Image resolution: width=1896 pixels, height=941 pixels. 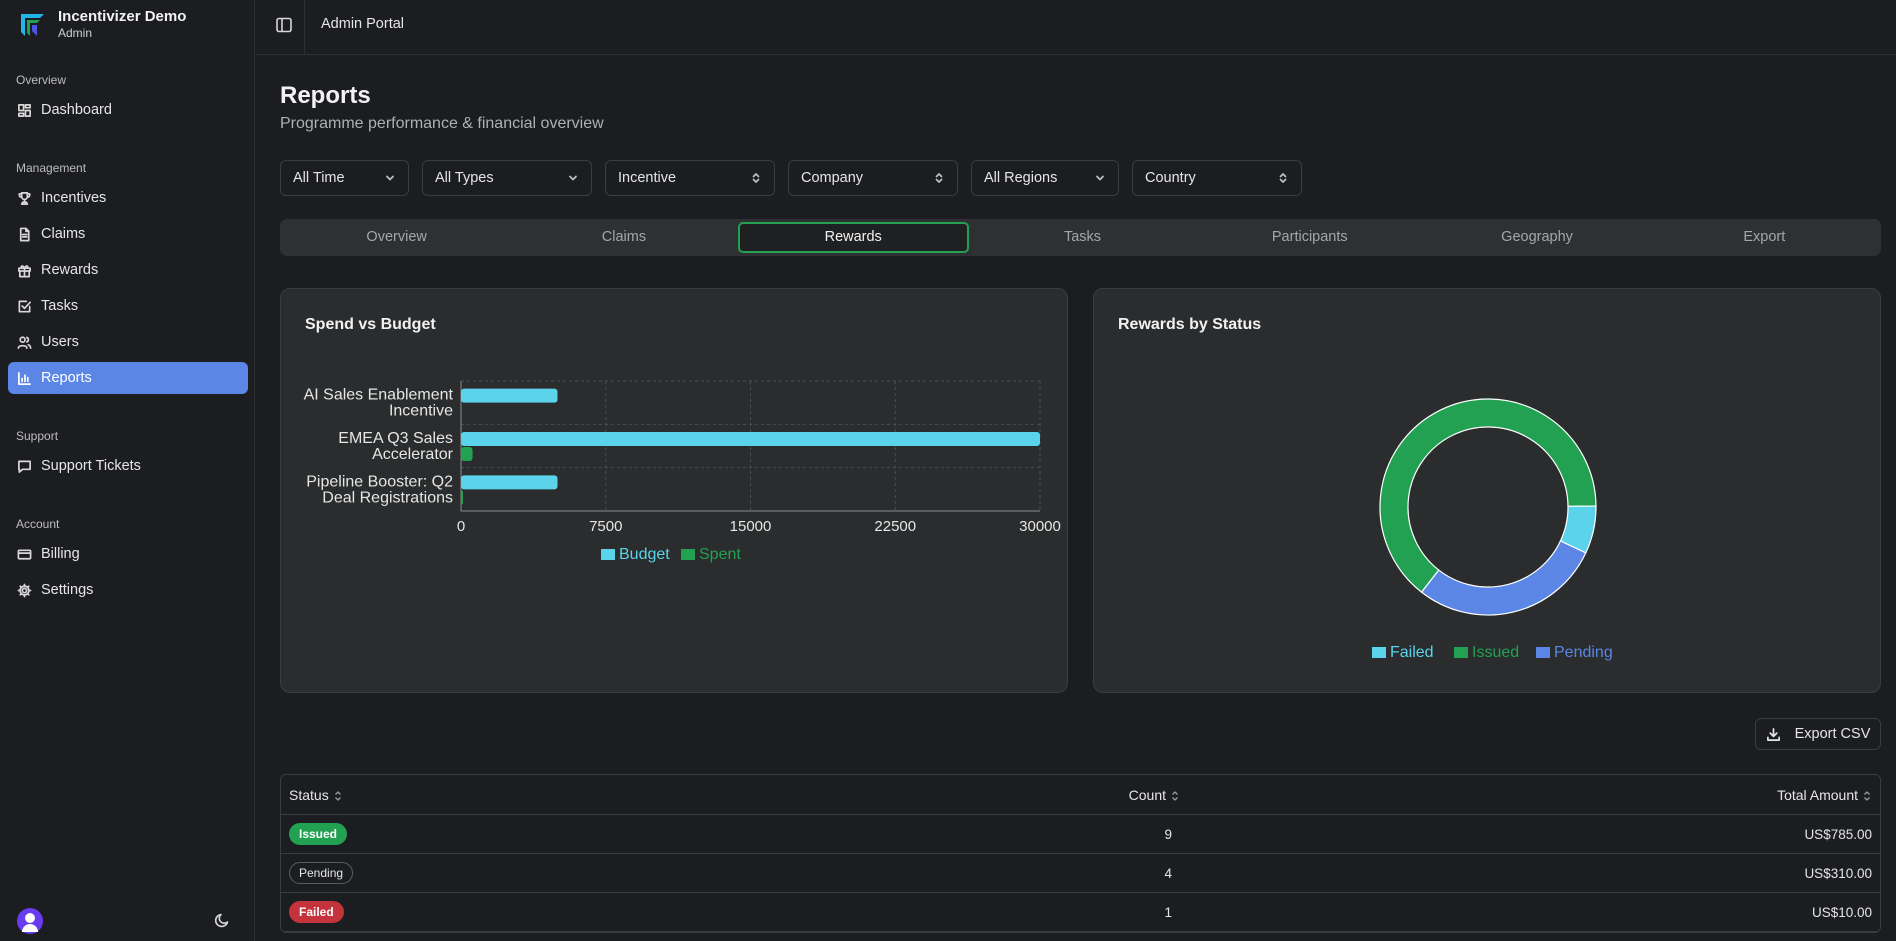 I want to click on sidebar-item-billing: Billing, so click(x=128, y=554).